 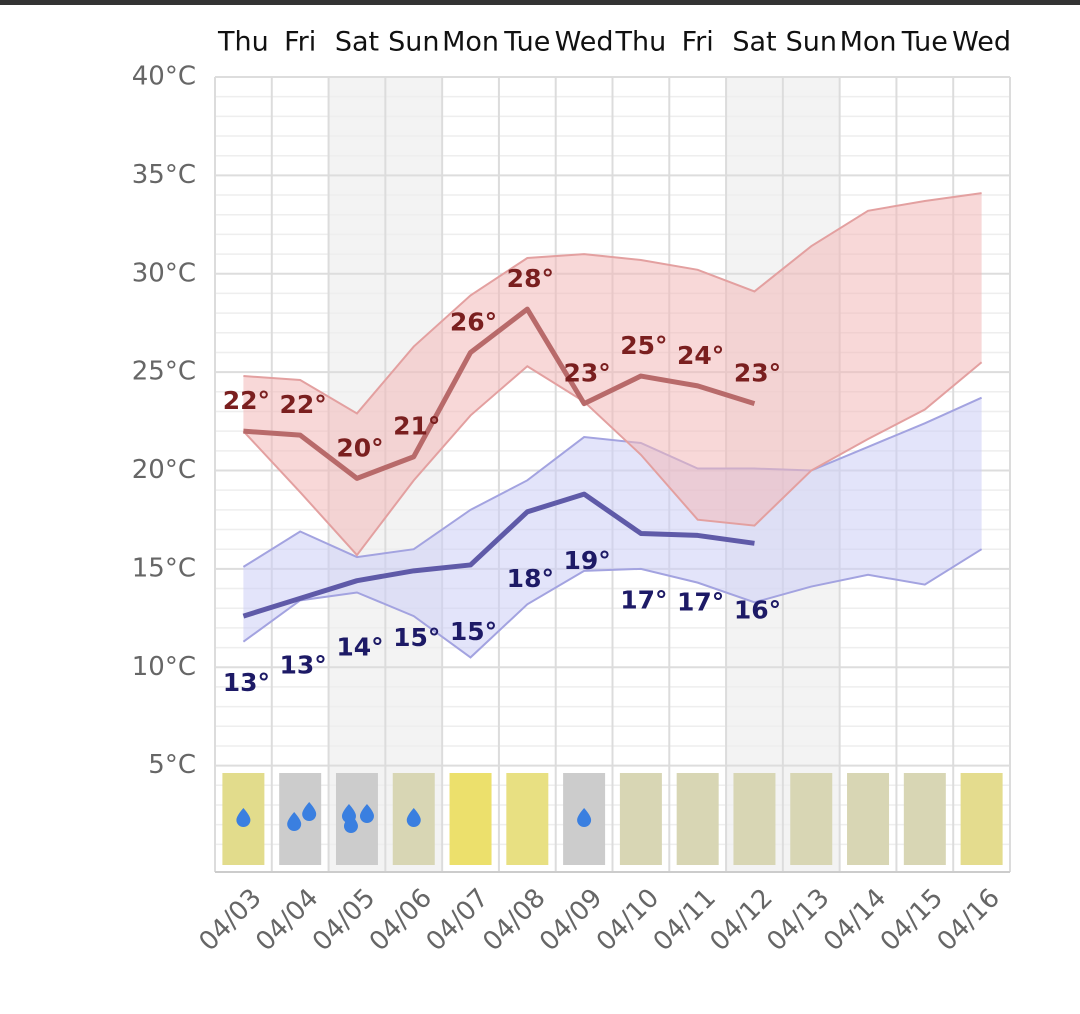 I want to click on value-label: 24°, so click(x=700, y=355).